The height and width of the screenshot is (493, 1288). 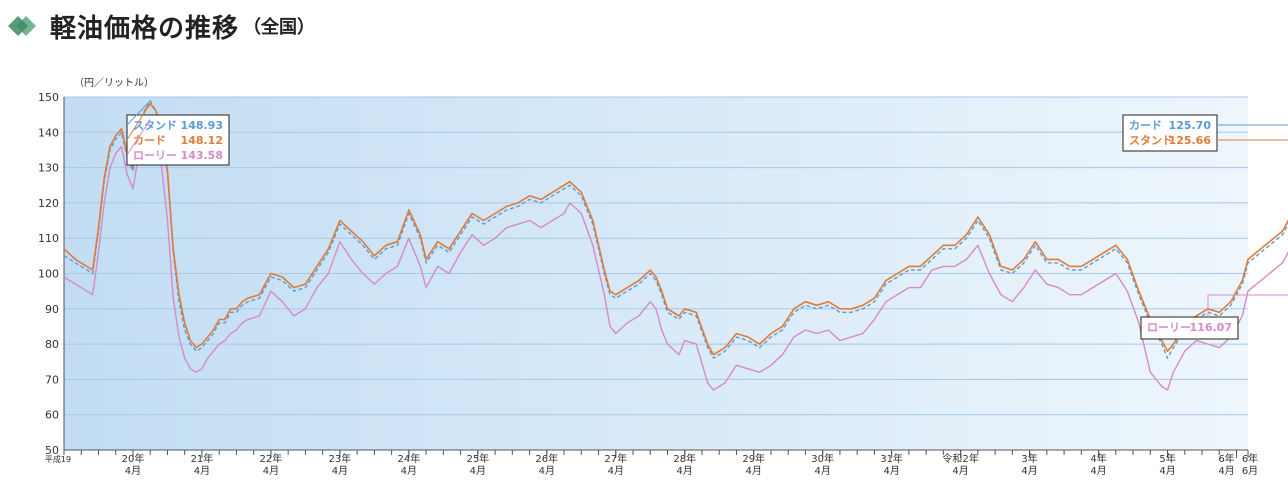 I want to click on callout-value: 148.12, so click(x=202, y=140).